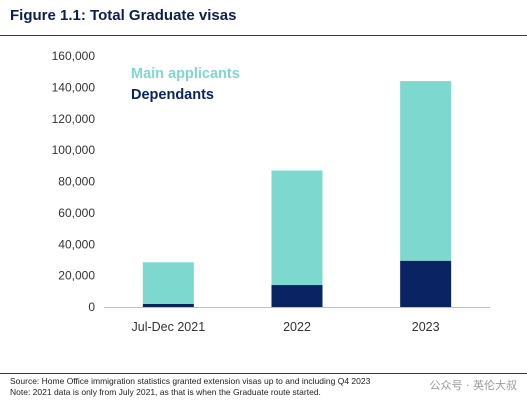 The width and height of the screenshot is (527, 408). Describe the element at coordinates (74, 119) in the screenshot. I see `y-tick-label: 120,000` at that location.